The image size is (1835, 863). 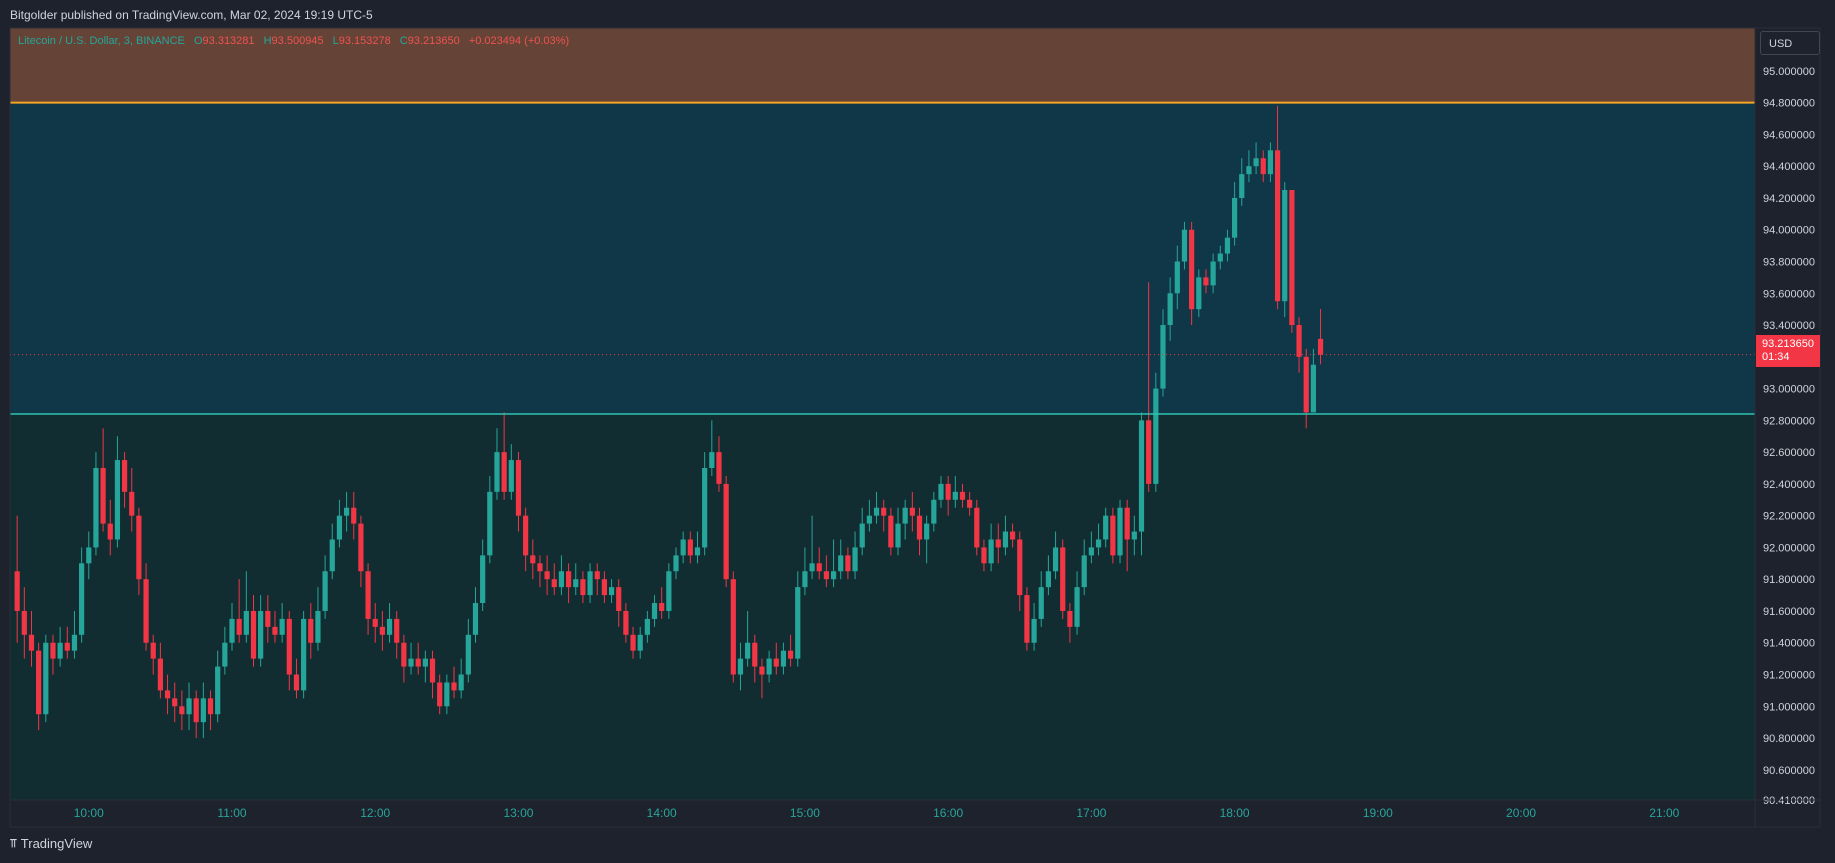 I want to click on x-tick-label: 15:00, so click(x=805, y=813).